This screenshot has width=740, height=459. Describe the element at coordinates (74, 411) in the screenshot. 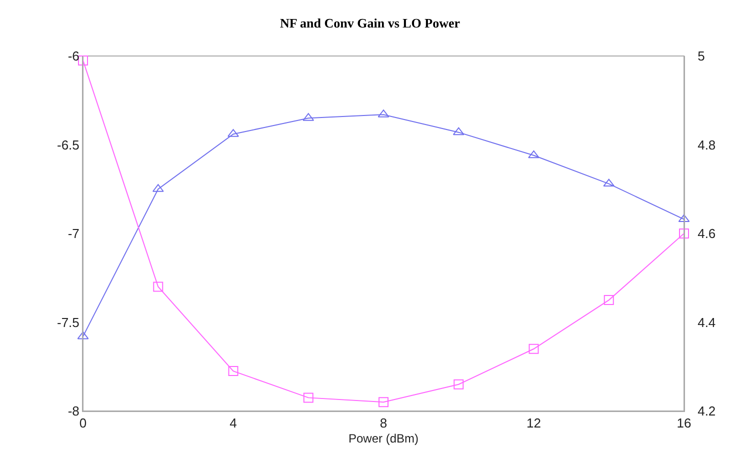

I see `y-tick-label: -8` at that location.